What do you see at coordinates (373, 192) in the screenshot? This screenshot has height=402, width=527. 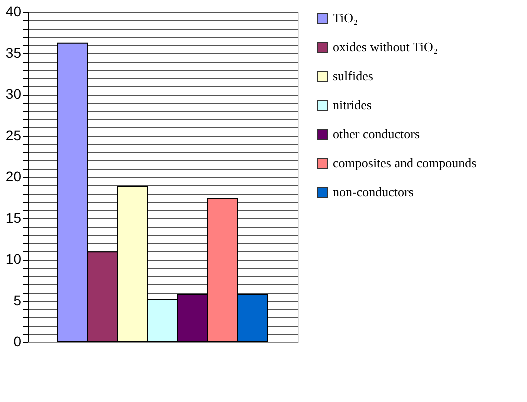 I see `legend-label: non-conductors` at bounding box center [373, 192].